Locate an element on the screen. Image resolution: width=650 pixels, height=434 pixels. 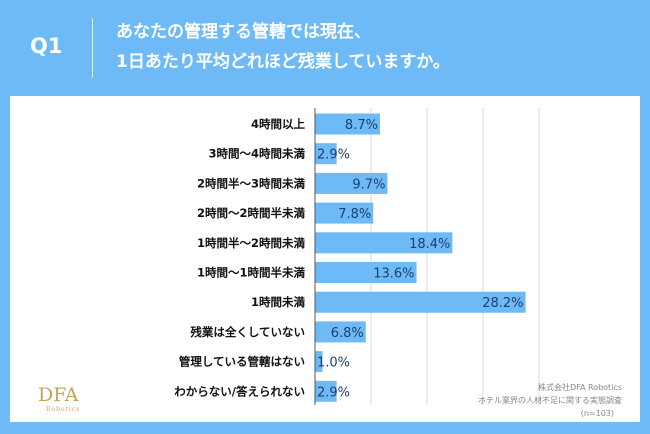
logo-name: DFA is located at coordinates (58, 395).